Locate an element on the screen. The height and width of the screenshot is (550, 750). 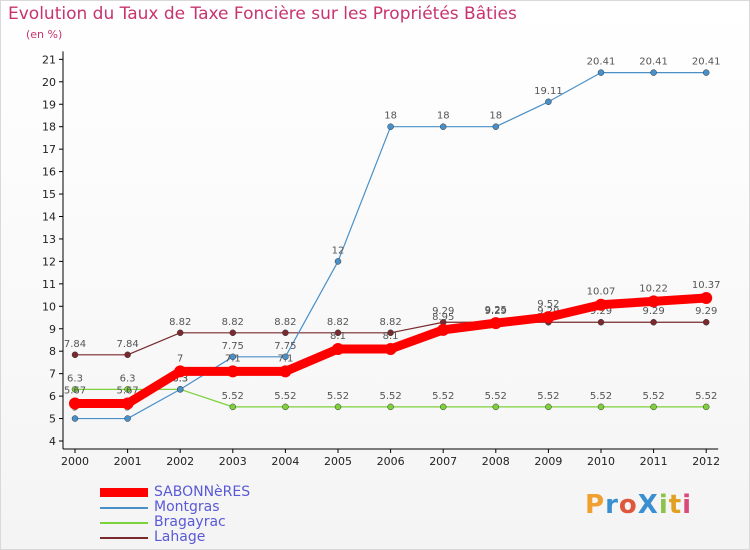
x-tick-label: 2003 is located at coordinates (233, 461).